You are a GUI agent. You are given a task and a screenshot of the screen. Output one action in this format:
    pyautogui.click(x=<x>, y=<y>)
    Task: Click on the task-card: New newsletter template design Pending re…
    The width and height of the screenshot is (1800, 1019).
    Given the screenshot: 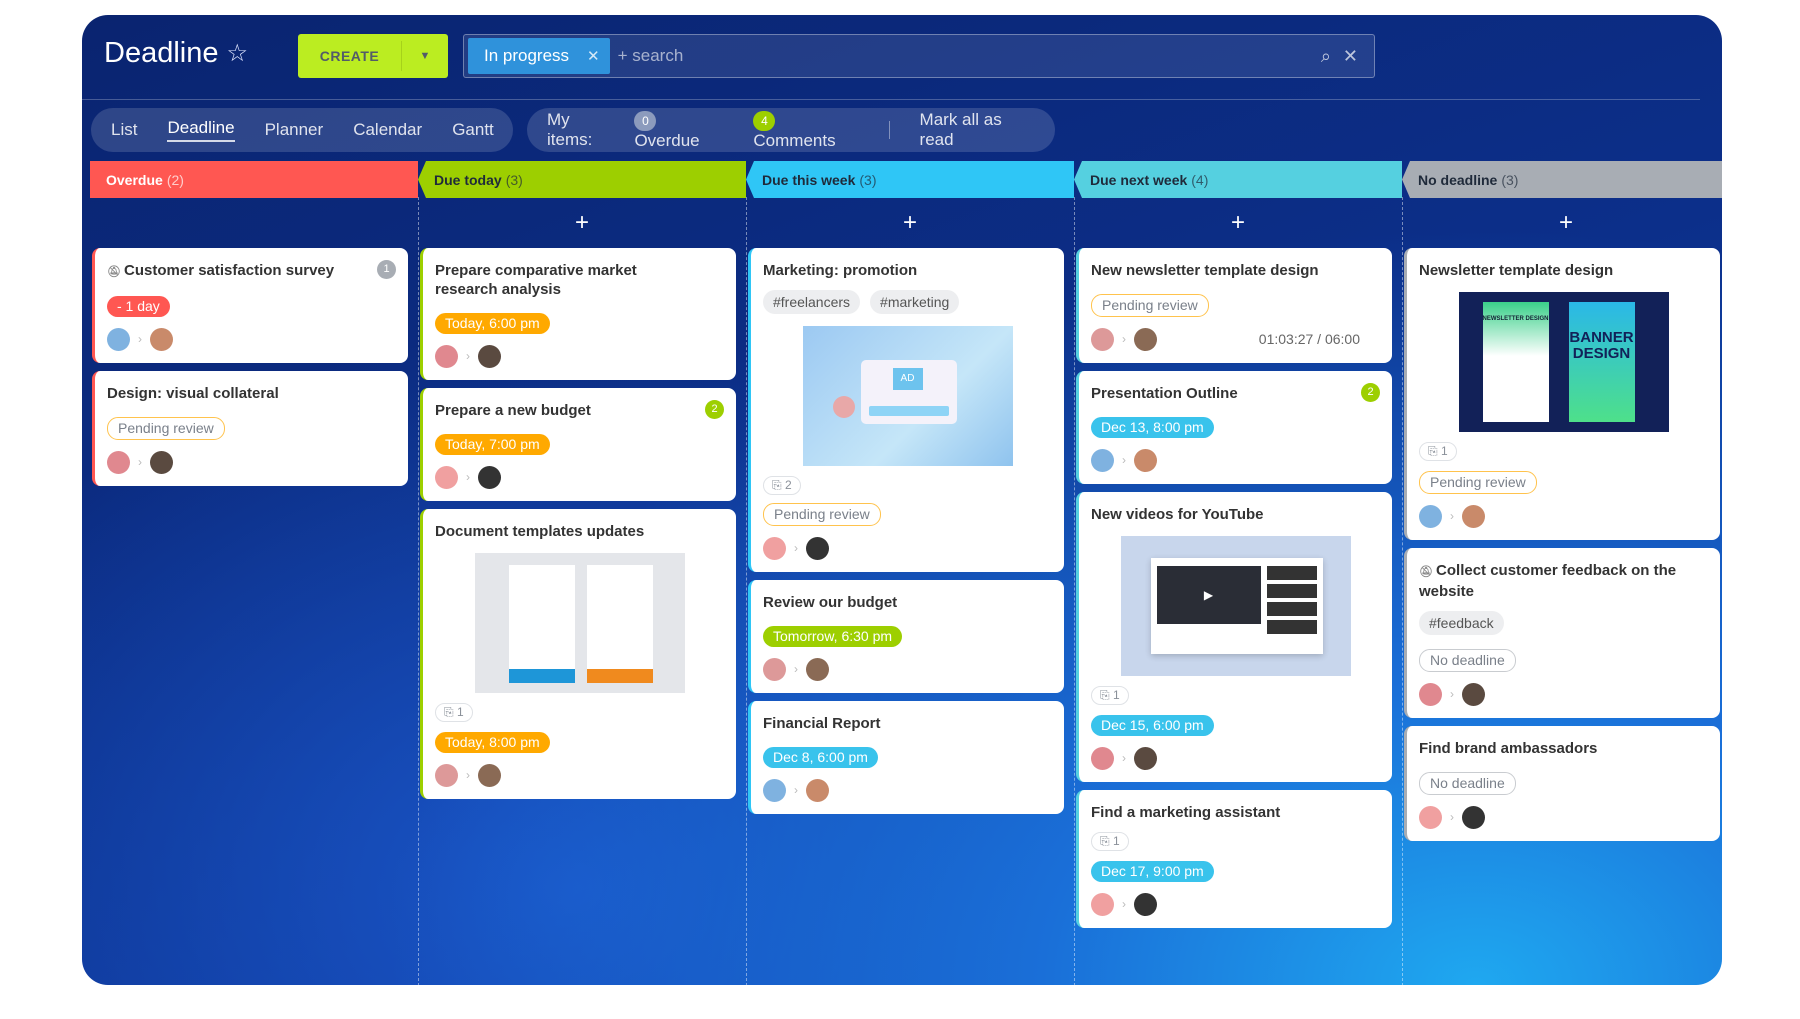 What is the action you would take?
    pyautogui.click(x=1234, y=305)
    